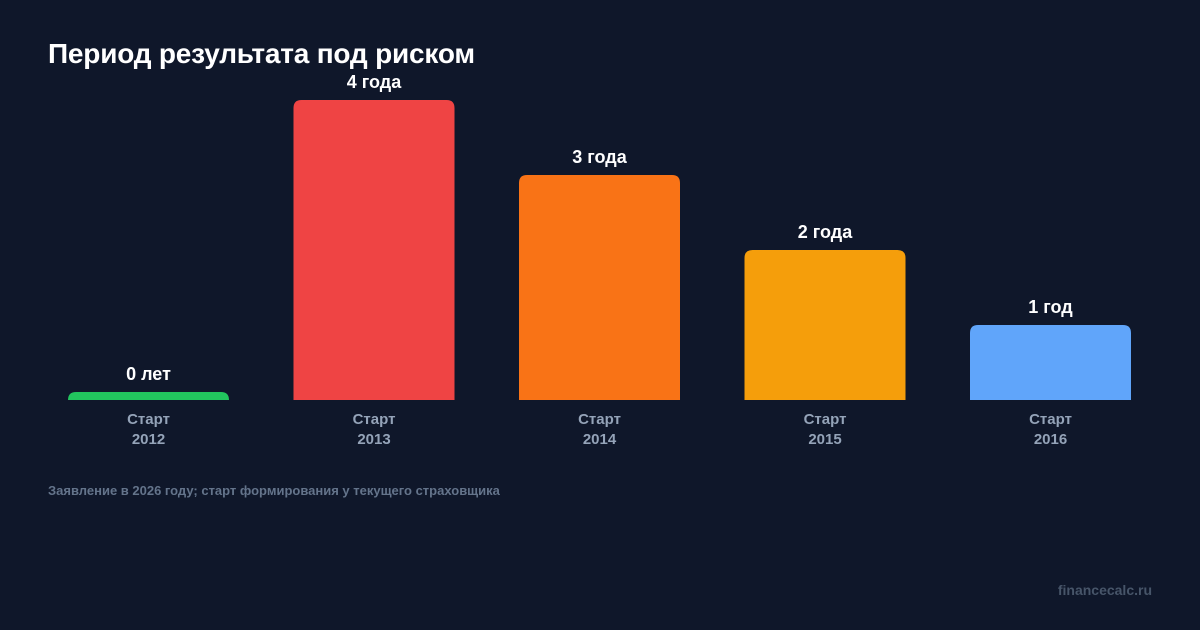 The image size is (1200, 630). What do you see at coordinates (1050, 439) in the screenshot?
I see `category-label-year: 2016` at bounding box center [1050, 439].